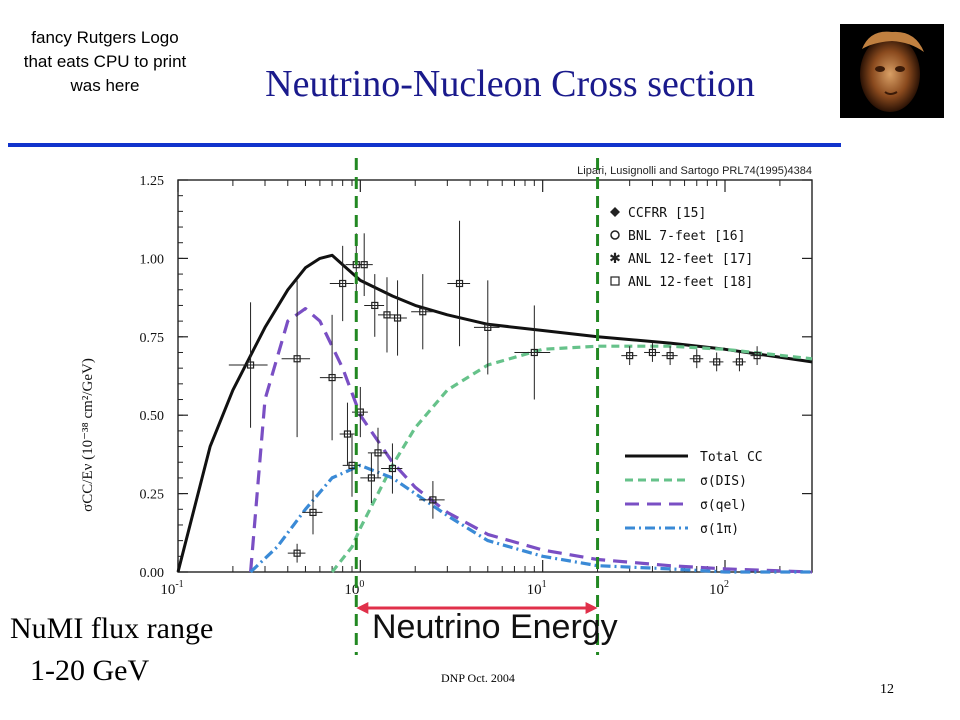  Describe the element at coordinates (152, 495) in the screenshot. I see `y-tick-label: 0.25` at that location.